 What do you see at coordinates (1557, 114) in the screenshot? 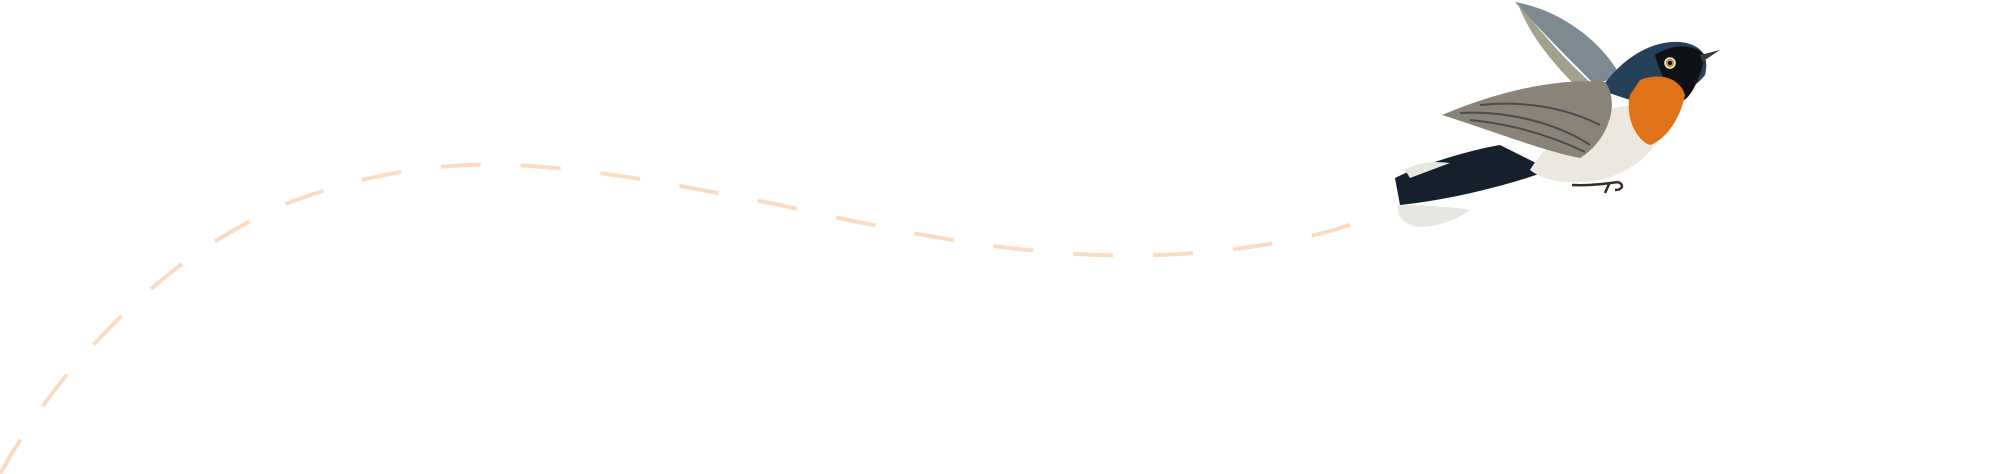
I see `bird-illustration` at bounding box center [1557, 114].